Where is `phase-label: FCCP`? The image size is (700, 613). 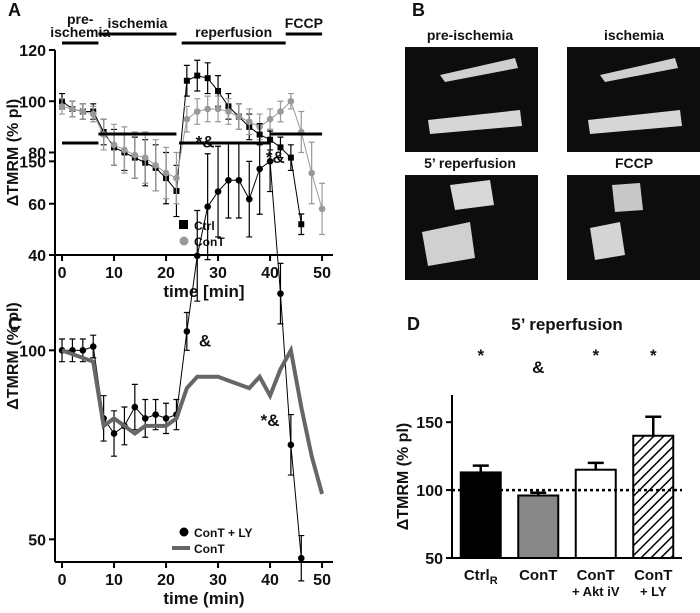
phase-label: FCCP is located at coordinates (304, 23).